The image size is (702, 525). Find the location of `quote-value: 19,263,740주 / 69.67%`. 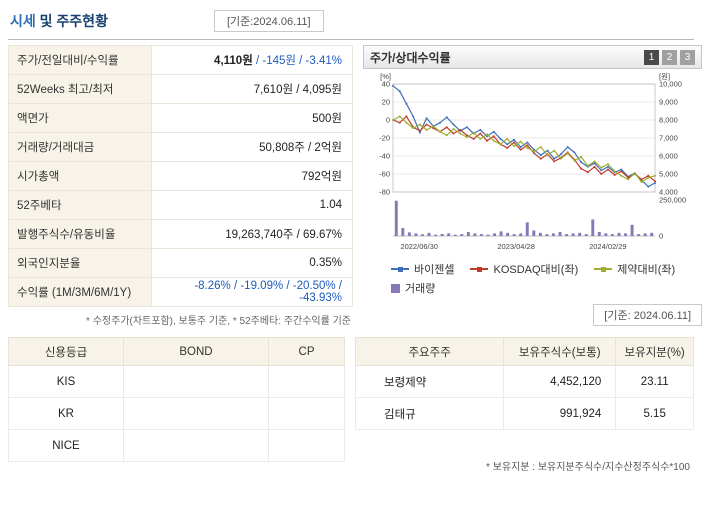

quote-value: 19,263,740주 / 69.67% is located at coordinates (252, 234).